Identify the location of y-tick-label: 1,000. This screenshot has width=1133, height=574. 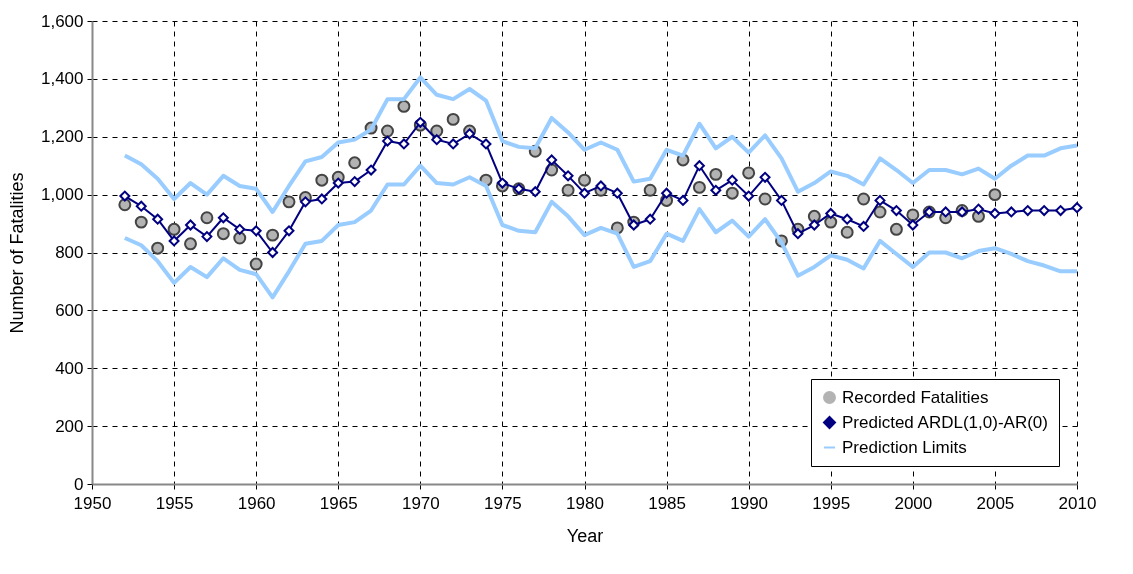
(62, 195).